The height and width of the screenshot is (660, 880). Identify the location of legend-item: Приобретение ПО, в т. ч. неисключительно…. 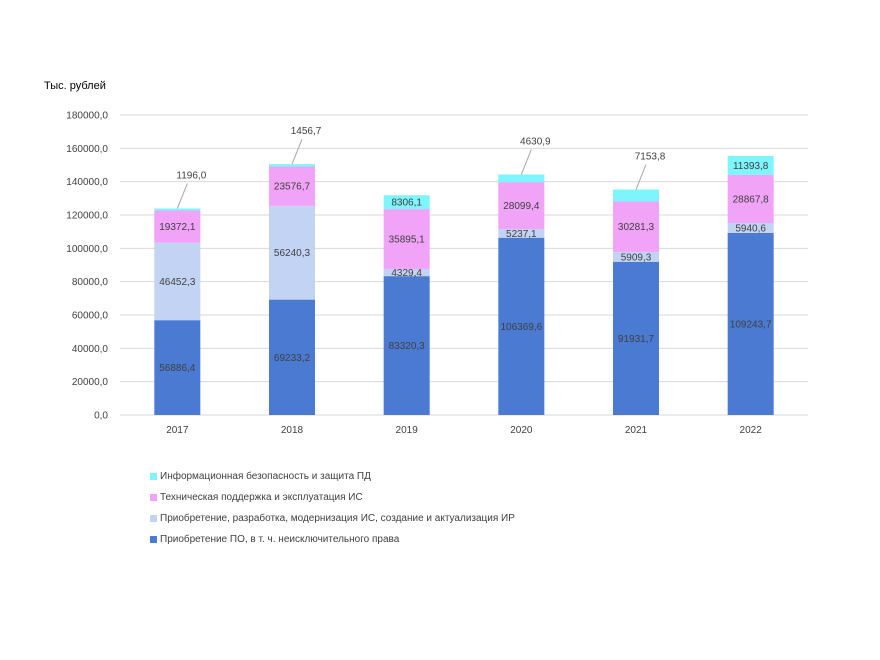
(332, 539).